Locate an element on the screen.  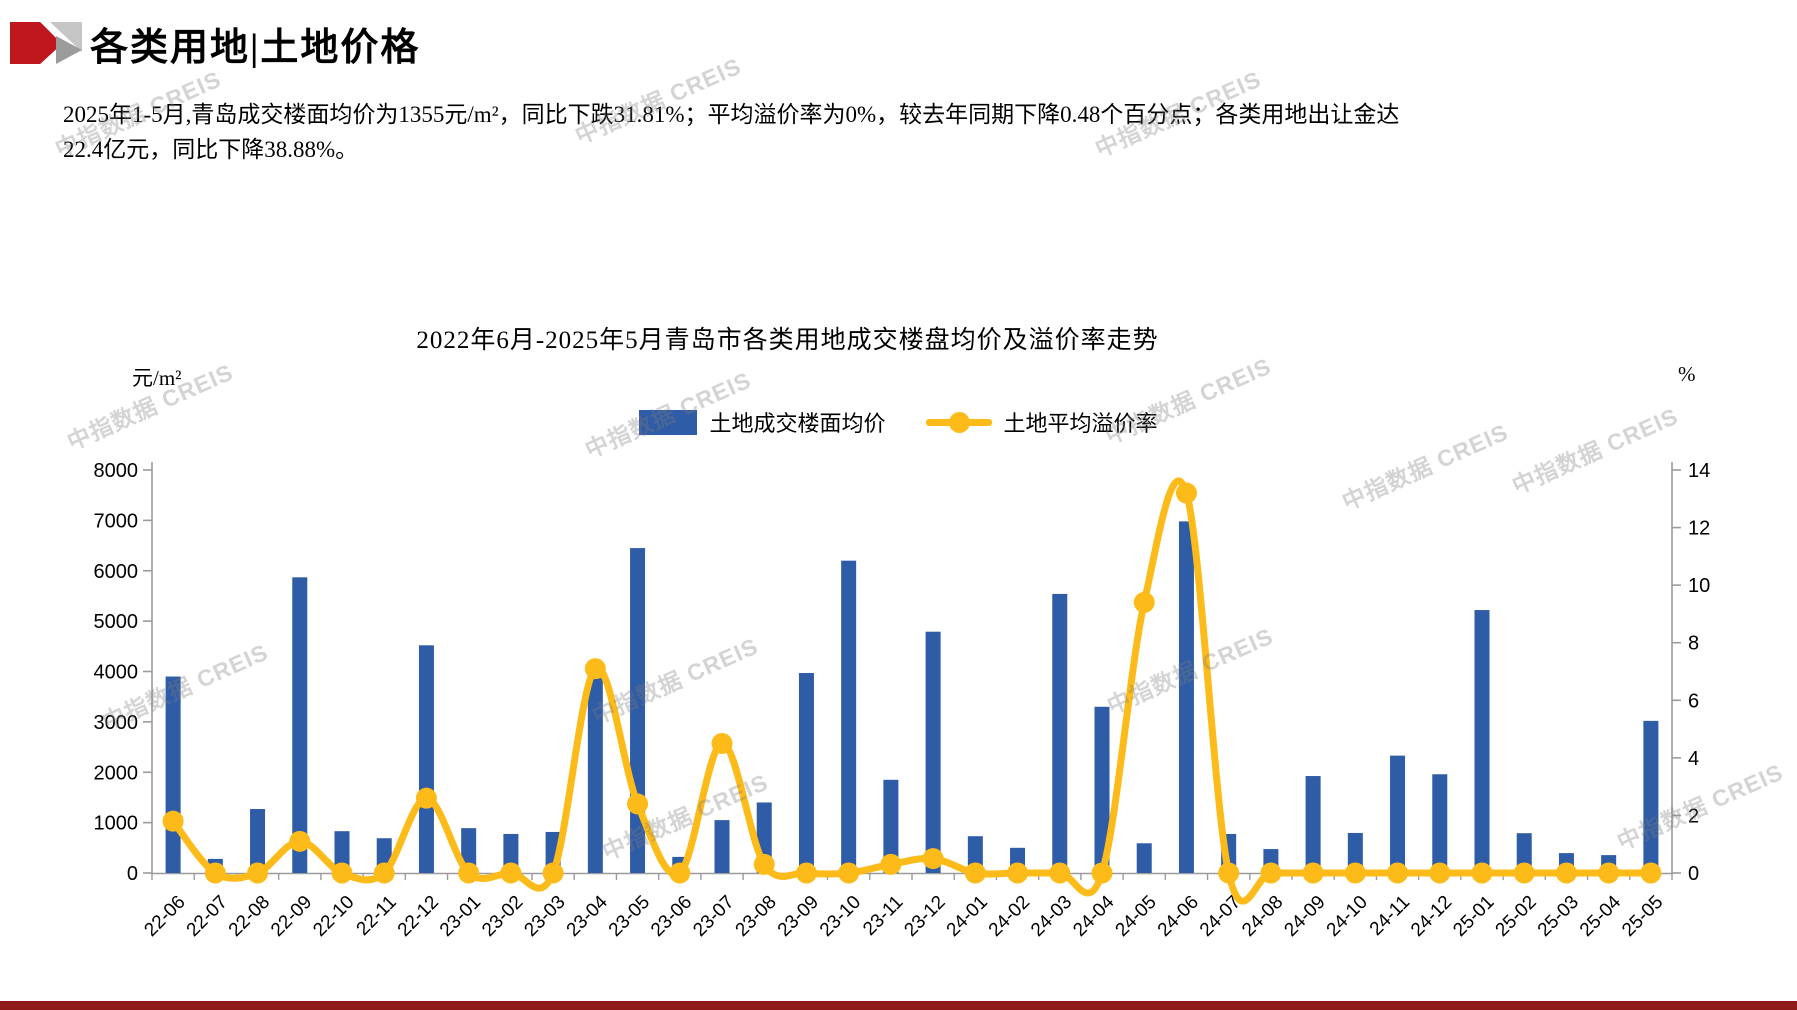
legend-bar-label: 土地成交楼面均价 is located at coordinates (797, 423).